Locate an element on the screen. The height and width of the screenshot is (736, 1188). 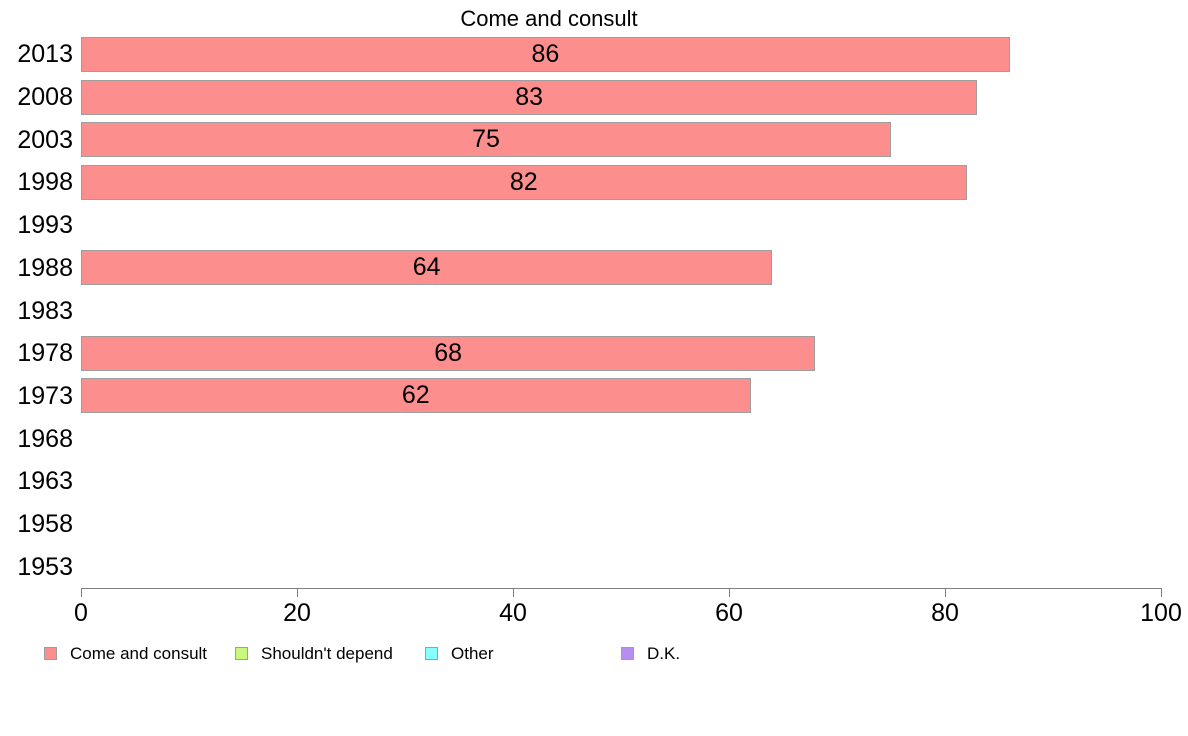
x-axis-tick-label: 40 is located at coordinates (513, 613).